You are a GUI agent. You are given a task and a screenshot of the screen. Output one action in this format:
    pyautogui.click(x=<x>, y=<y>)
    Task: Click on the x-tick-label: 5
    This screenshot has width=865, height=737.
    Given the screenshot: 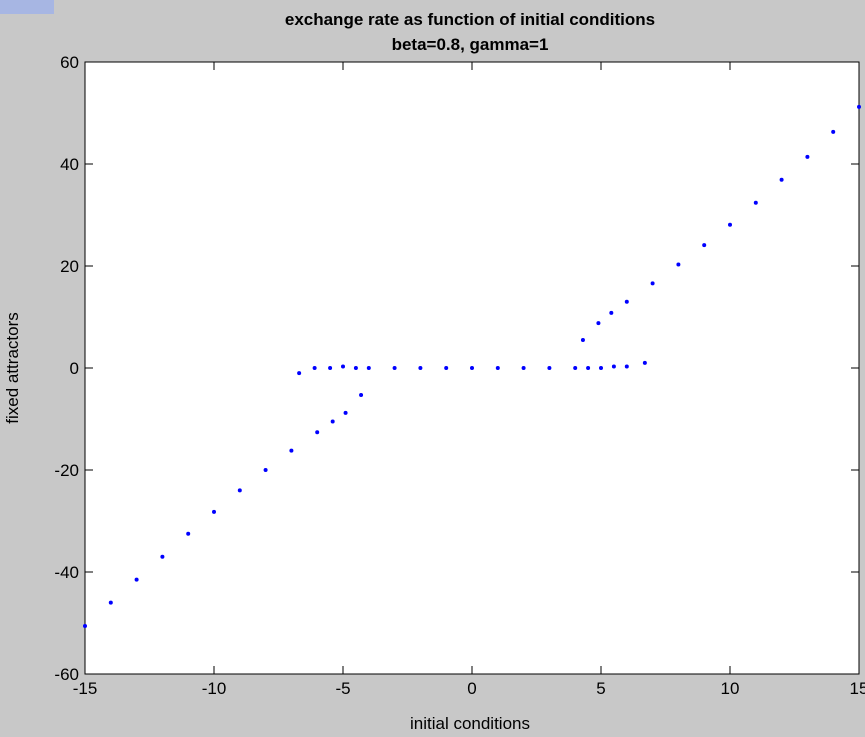 What is the action you would take?
    pyautogui.click(x=600, y=688)
    